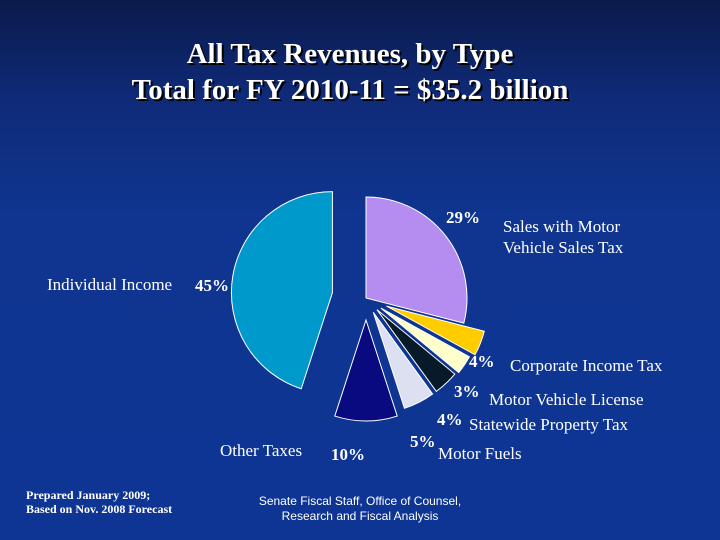 This screenshot has height=540, width=720. I want to click on pie-slice-property, so click(416, 351).